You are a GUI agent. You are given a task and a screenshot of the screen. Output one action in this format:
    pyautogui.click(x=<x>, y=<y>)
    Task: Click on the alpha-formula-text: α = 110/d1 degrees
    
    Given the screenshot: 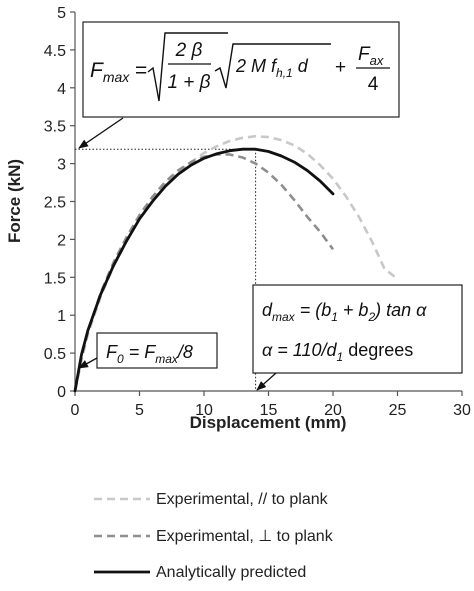 What is the action you would take?
    pyautogui.click(x=337, y=352)
    